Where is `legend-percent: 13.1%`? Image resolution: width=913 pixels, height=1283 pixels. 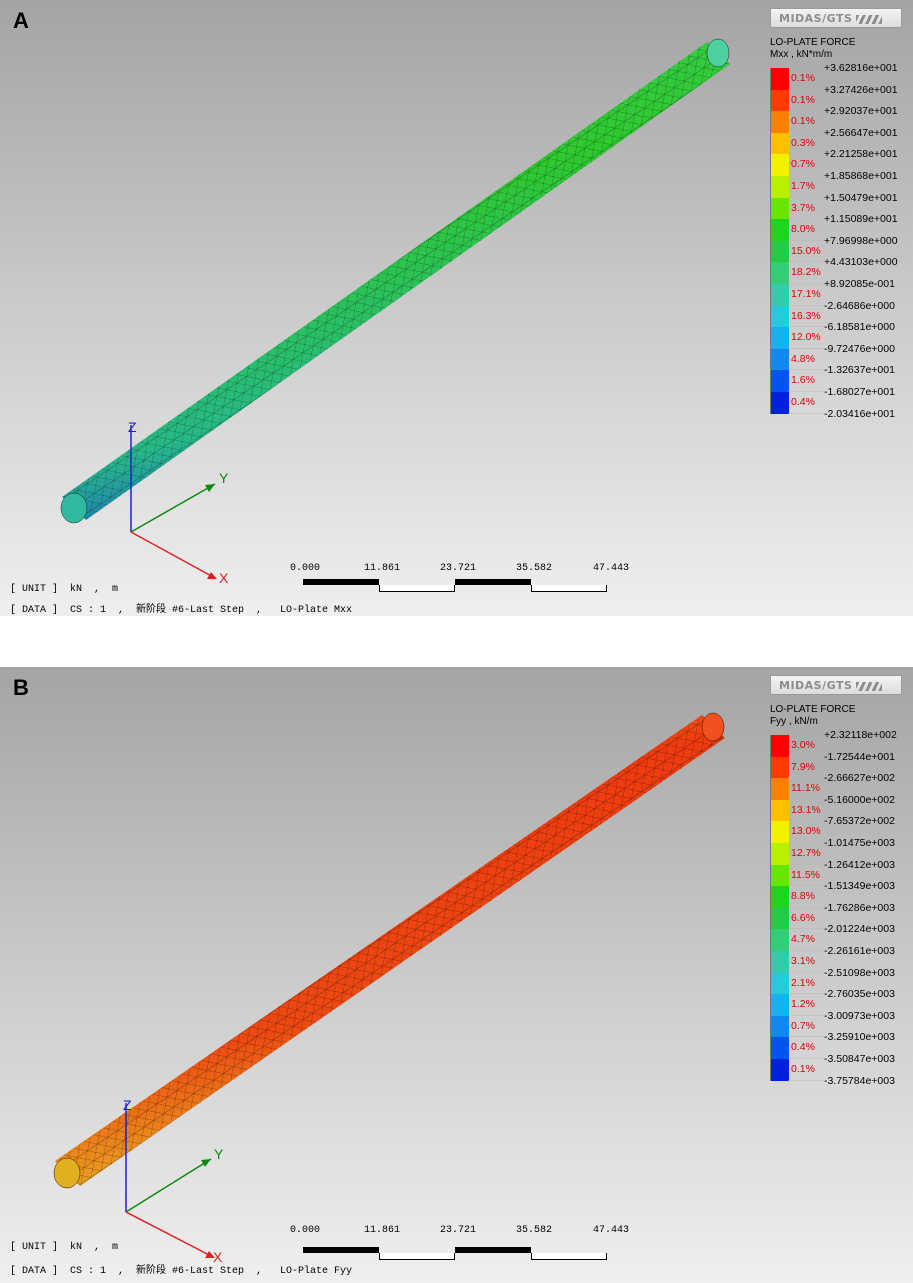 legend-percent: 13.1% is located at coordinates (806, 811).